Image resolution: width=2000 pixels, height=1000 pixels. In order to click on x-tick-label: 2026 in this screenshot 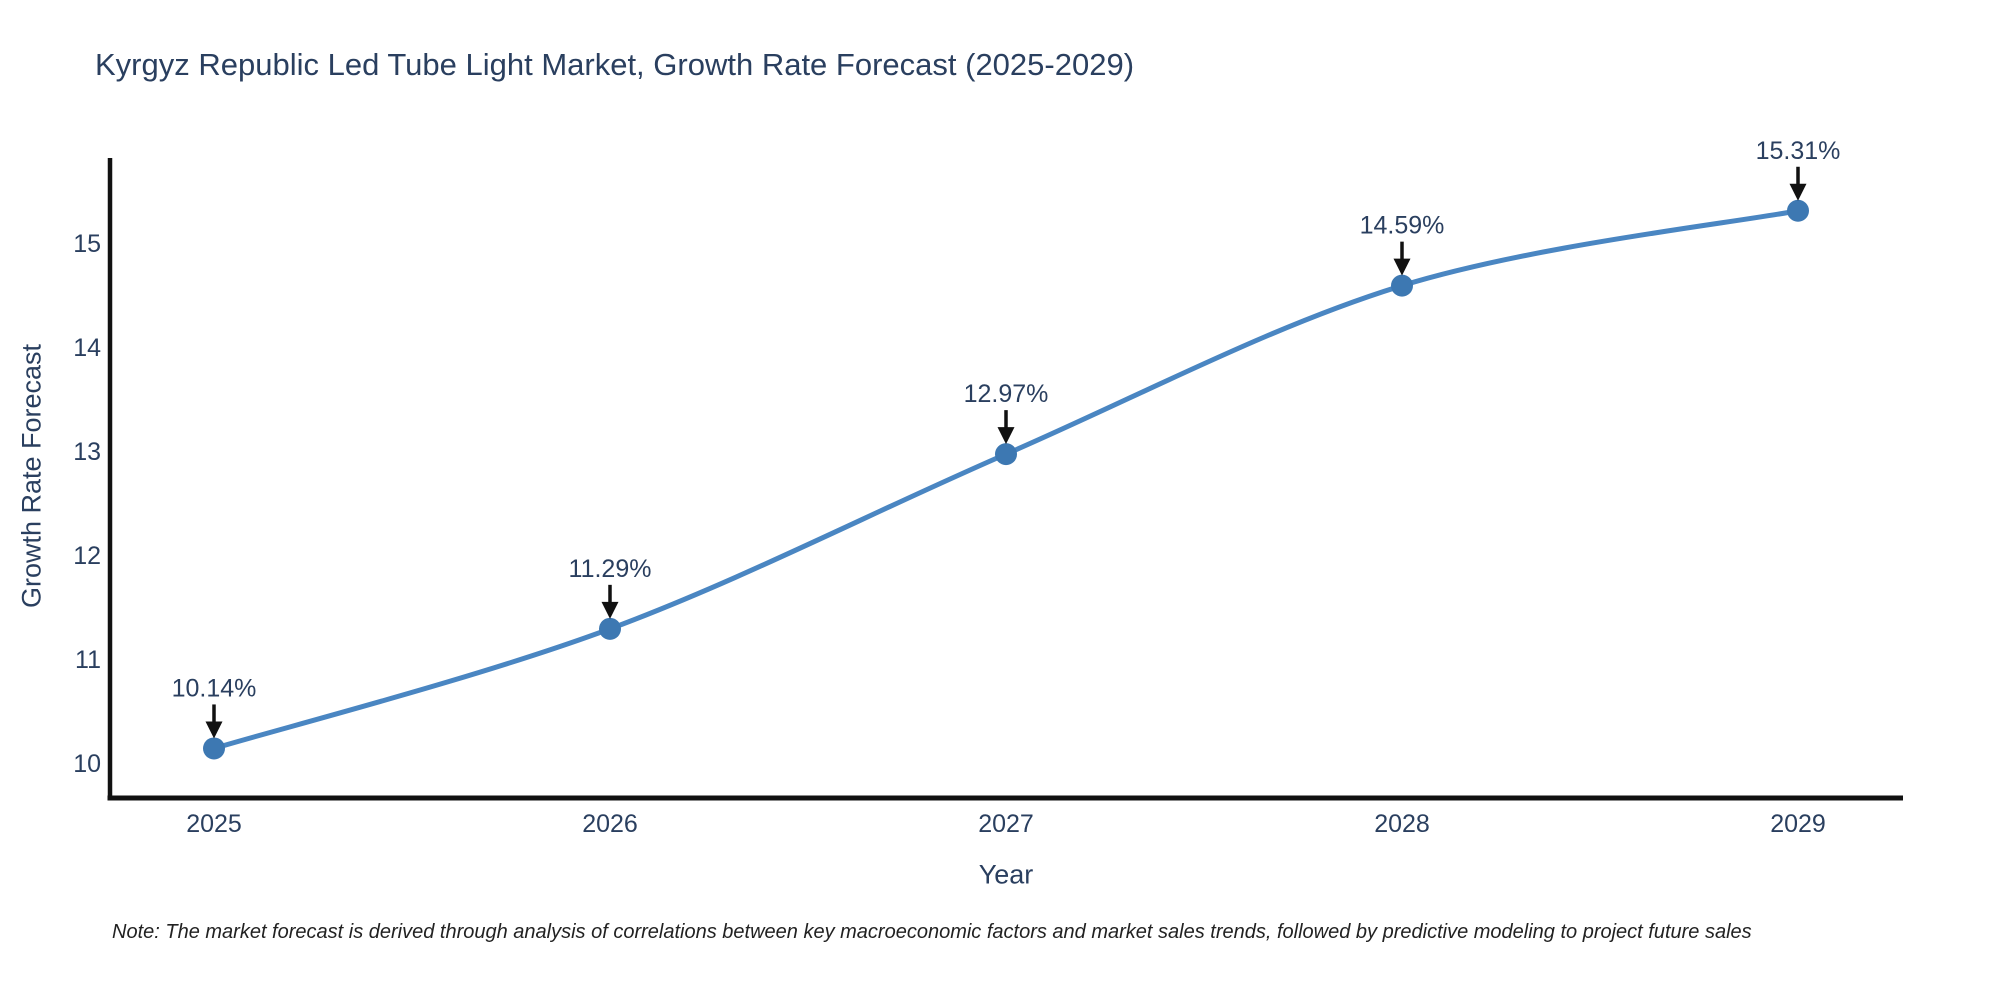, I will do `click(610, 824)`.